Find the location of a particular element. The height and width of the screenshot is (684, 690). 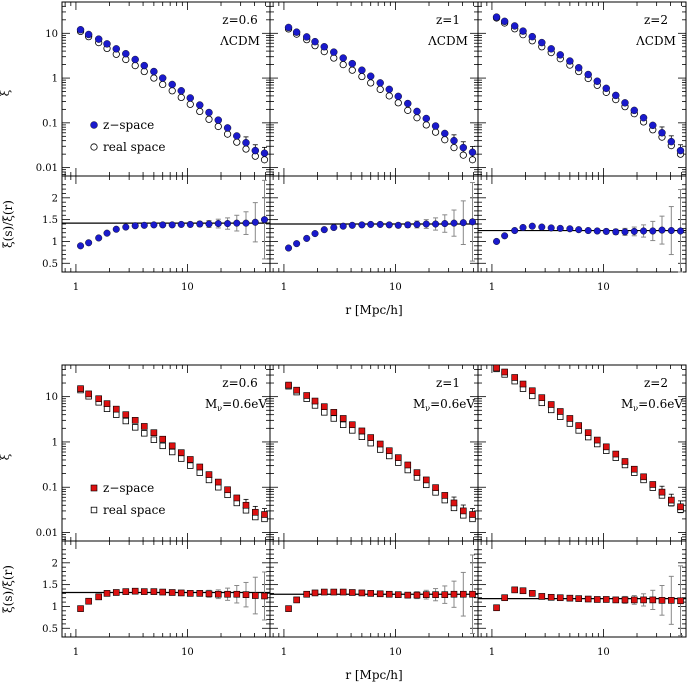

y-tick-label: 0.01 is located at coordinates (47, 533).